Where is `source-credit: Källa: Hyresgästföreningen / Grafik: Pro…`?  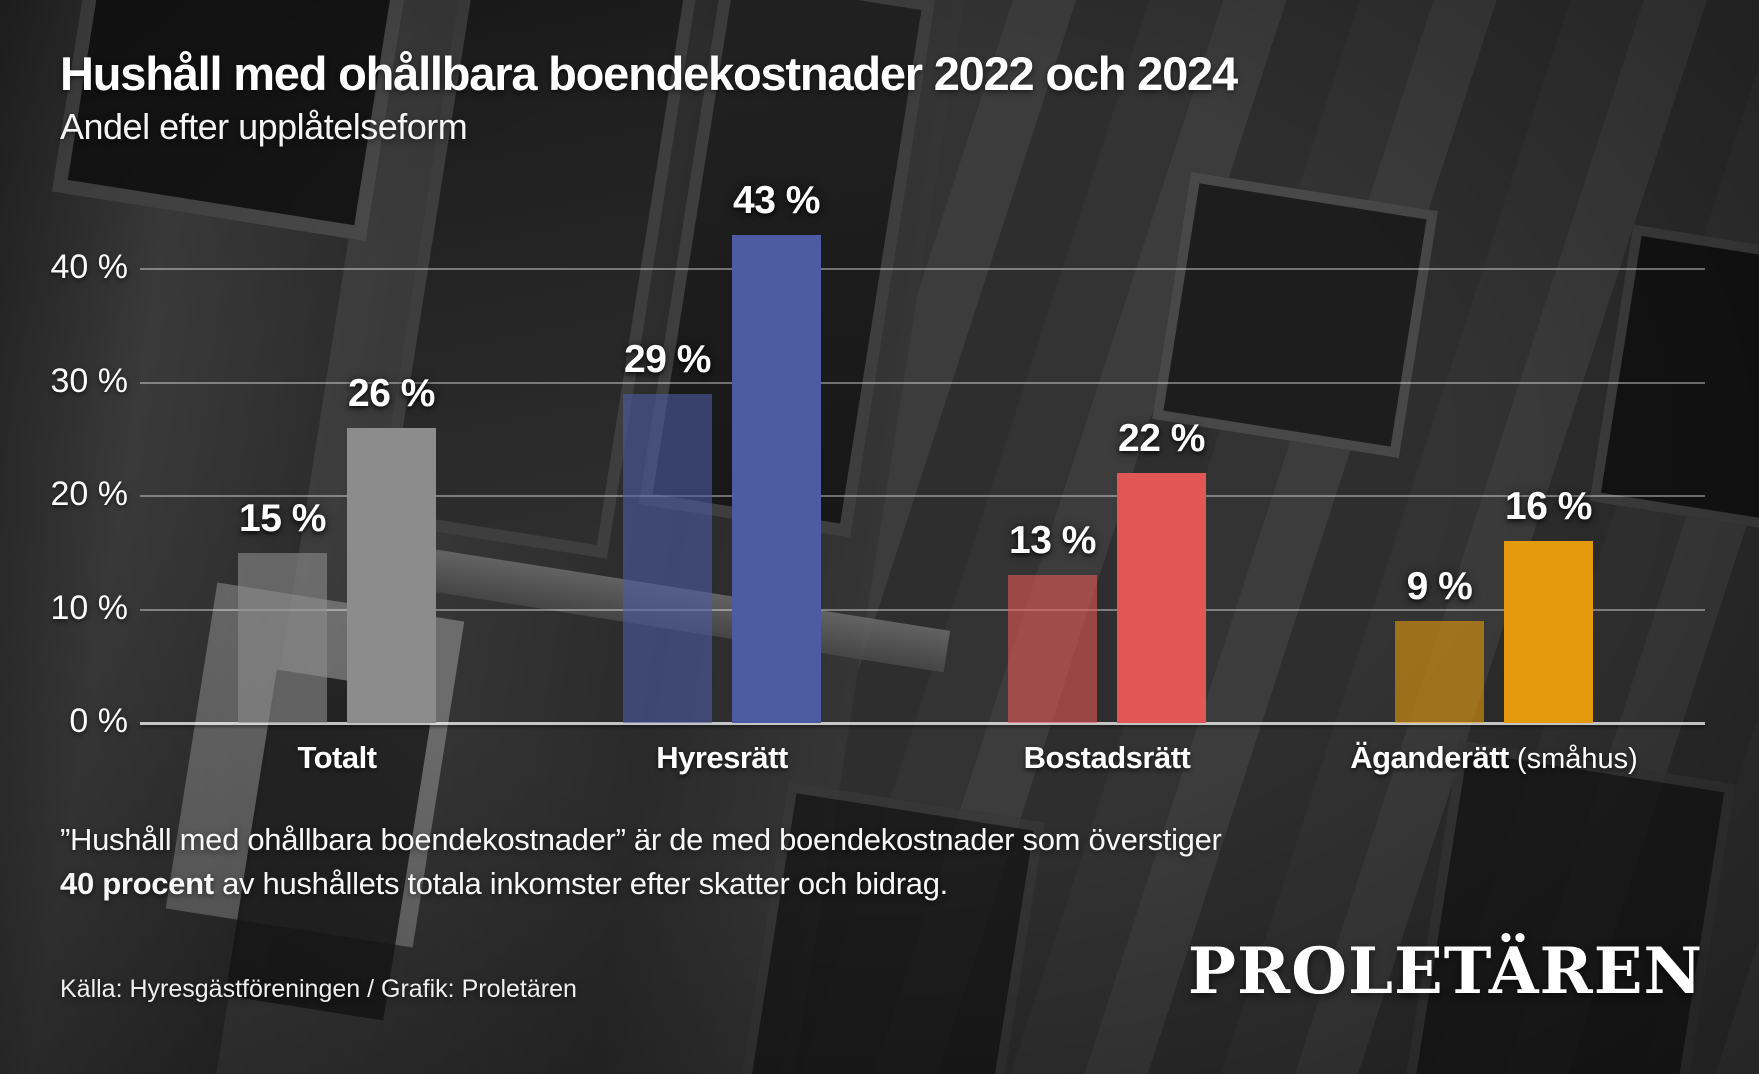 source-credit: Källa: Hyresgästföreningen / Grafik: Pro… is located at coordinates (318, 989).